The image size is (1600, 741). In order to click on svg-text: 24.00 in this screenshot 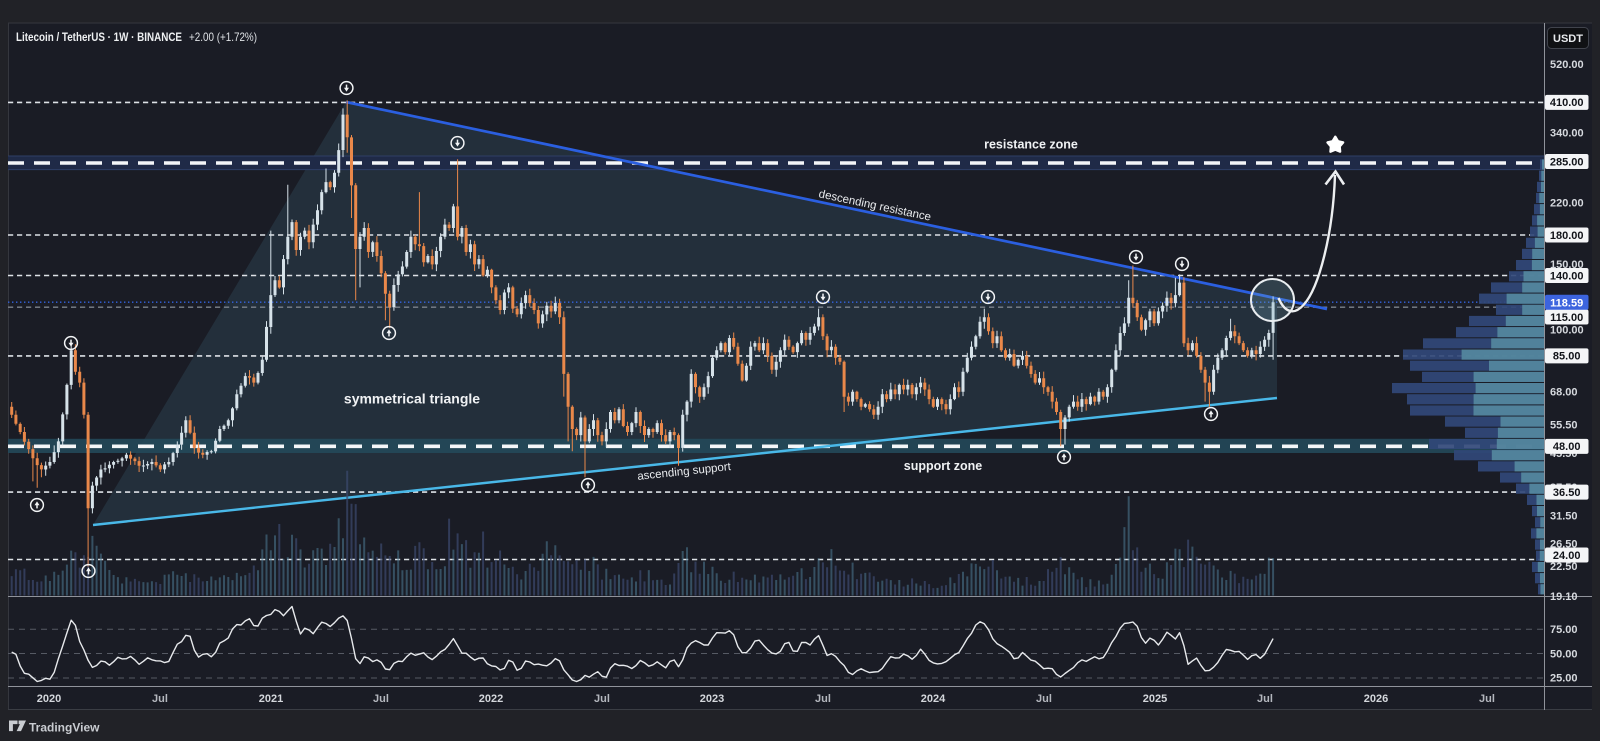, I will do `click(1567, 556)`.